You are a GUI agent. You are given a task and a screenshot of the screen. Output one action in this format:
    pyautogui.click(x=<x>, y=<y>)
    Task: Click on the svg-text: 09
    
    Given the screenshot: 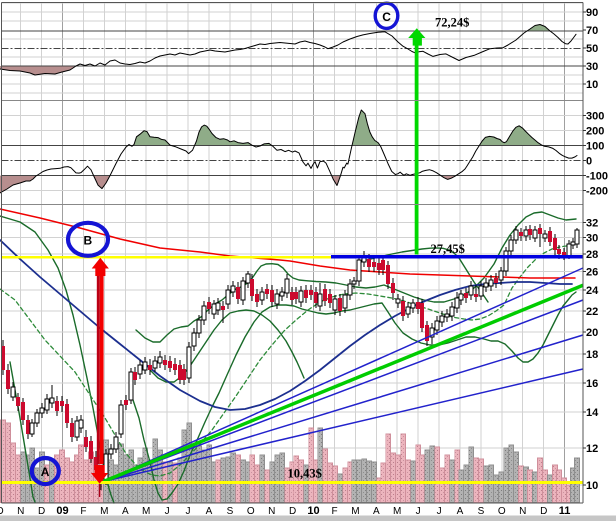 What is the action you would take?
    pyautogui.click(x=62, y=511)
    